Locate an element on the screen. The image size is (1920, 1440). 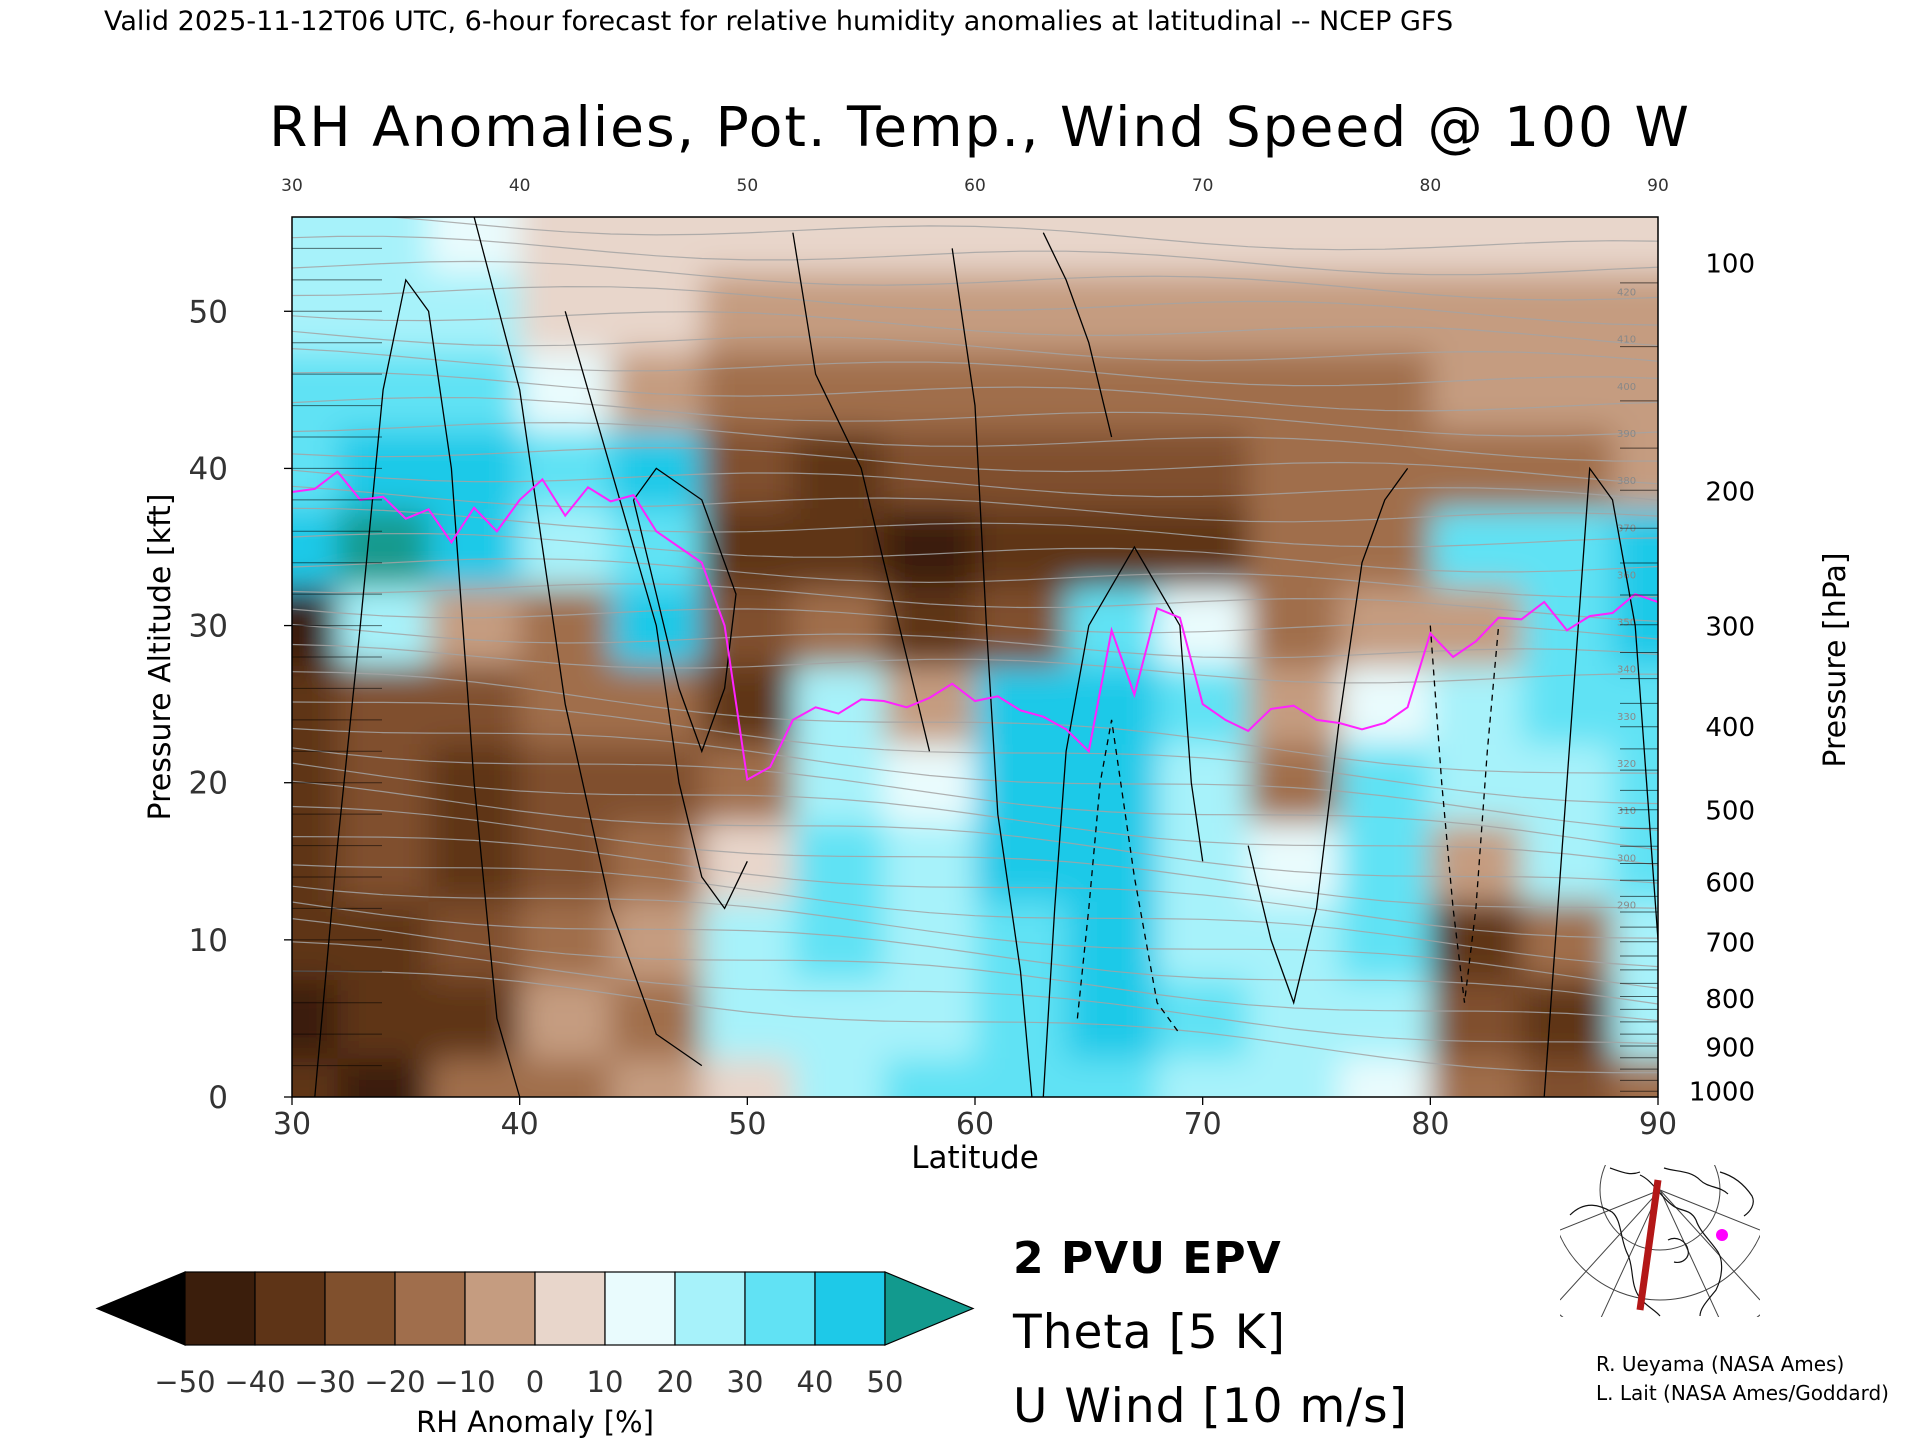
x-axis-bottom: 30 40 50 60 70 80 90 is located at coordinates (975, 1119).